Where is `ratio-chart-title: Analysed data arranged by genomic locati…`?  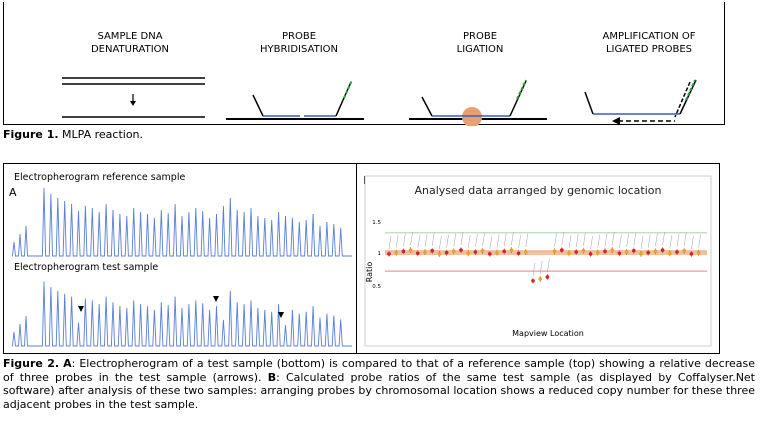 ratio-chart-title: Analysed data arranged by genomic locati… is located at coordinates (538, 190).